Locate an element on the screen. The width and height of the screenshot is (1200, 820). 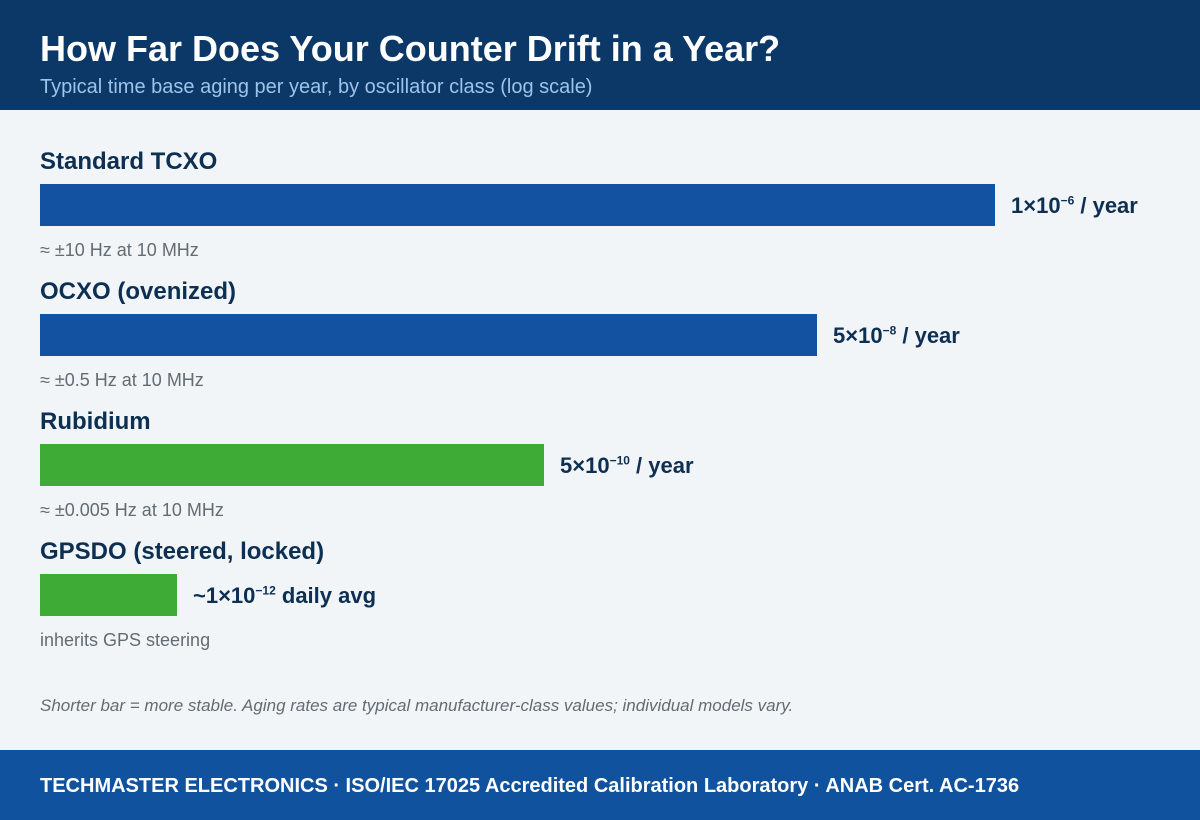
value-suffix: daily avg is located at coordinates (326, 595).